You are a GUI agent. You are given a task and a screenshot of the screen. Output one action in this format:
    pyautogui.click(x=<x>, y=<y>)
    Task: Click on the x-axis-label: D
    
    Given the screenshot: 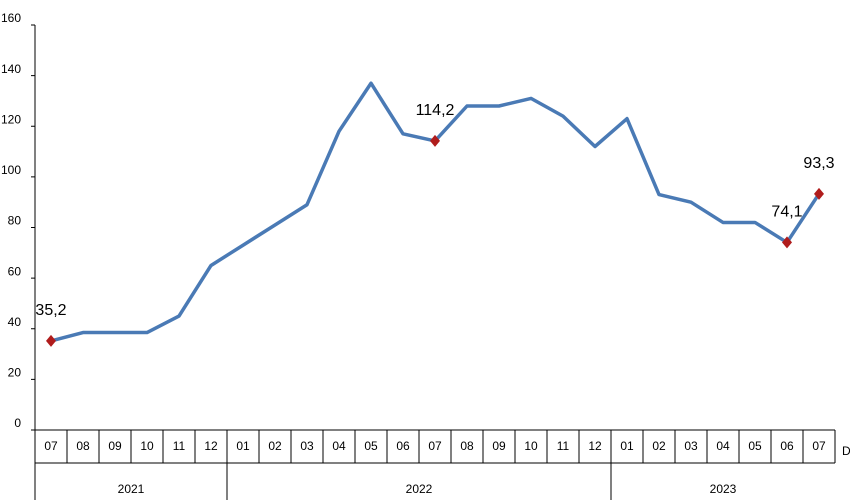 What is the action you would take?
    pyautogui.click(x=846, y=451)
    